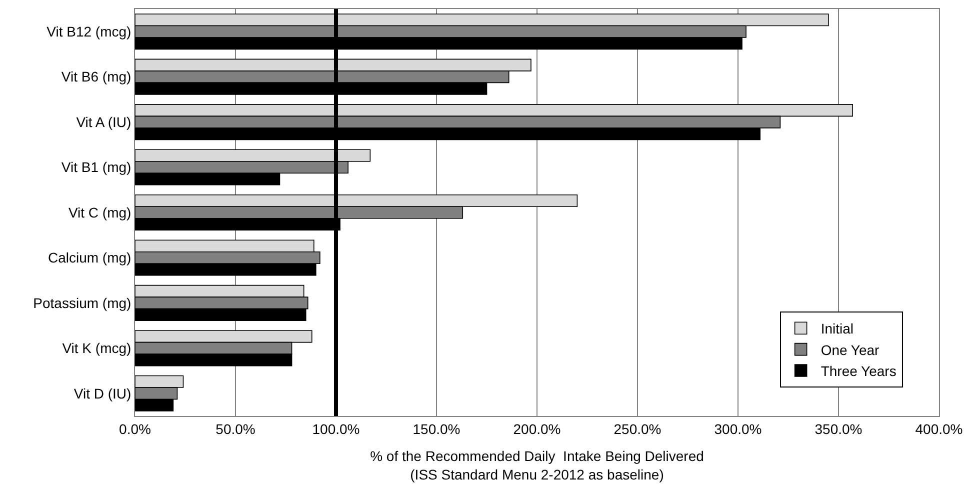 The image size is (971, 501). I want to click on x-tick-label: 0.0%, so click(135, 428).